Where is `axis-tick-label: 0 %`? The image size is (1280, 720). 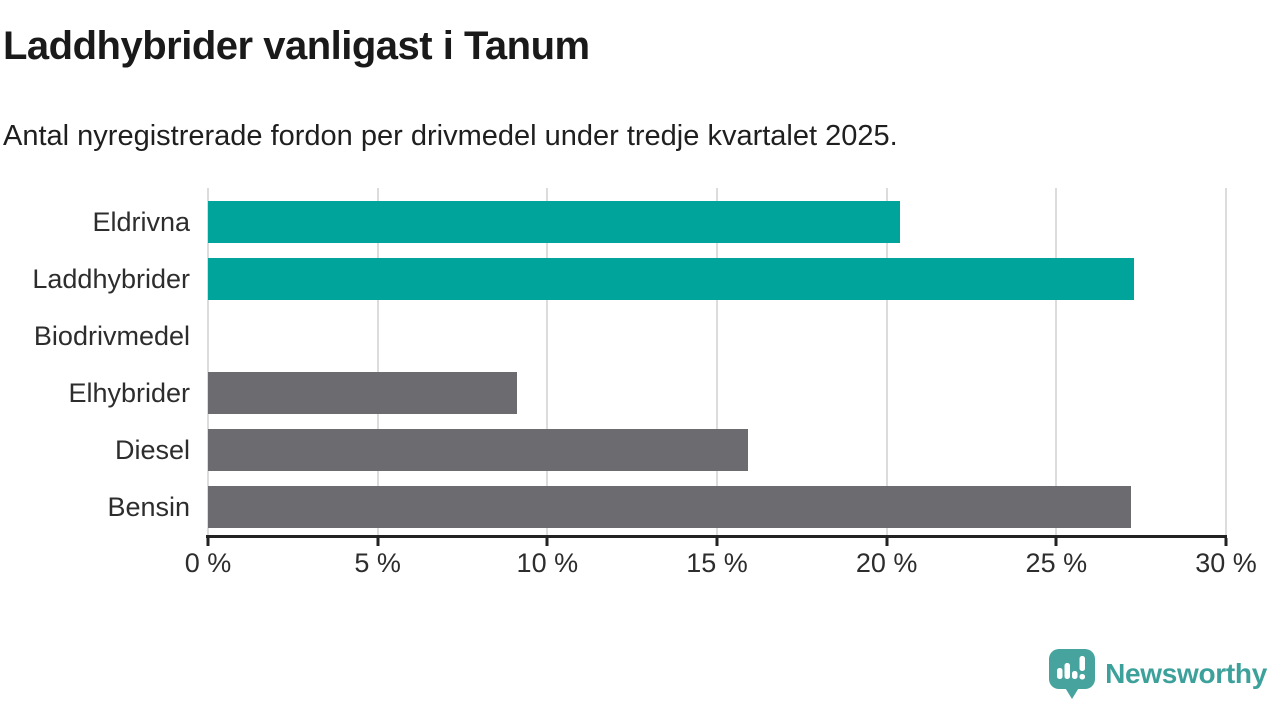 axis-tick-label: 0 % is located at coordinates (208, 563).